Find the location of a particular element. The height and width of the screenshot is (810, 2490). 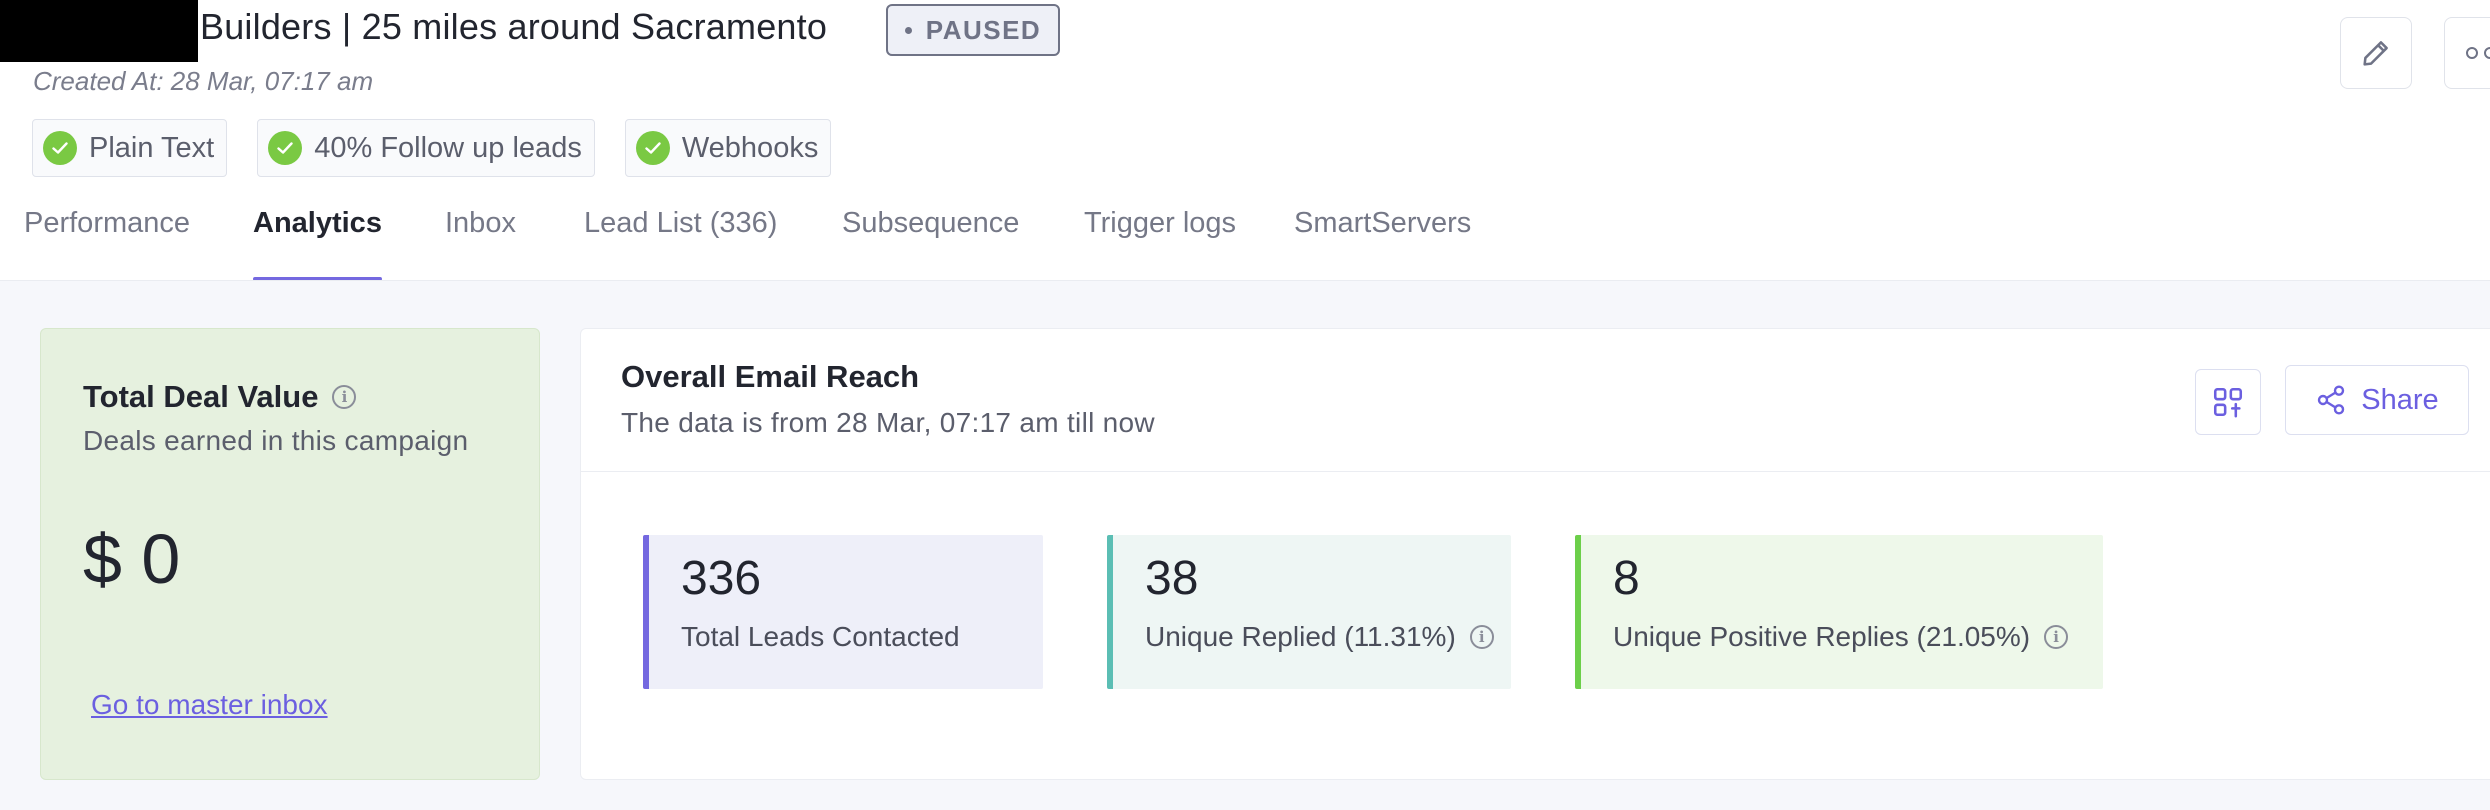

stat-unique-replied: 38 Unique Replied (11.31%) i is located at coordinates (1309, 612).